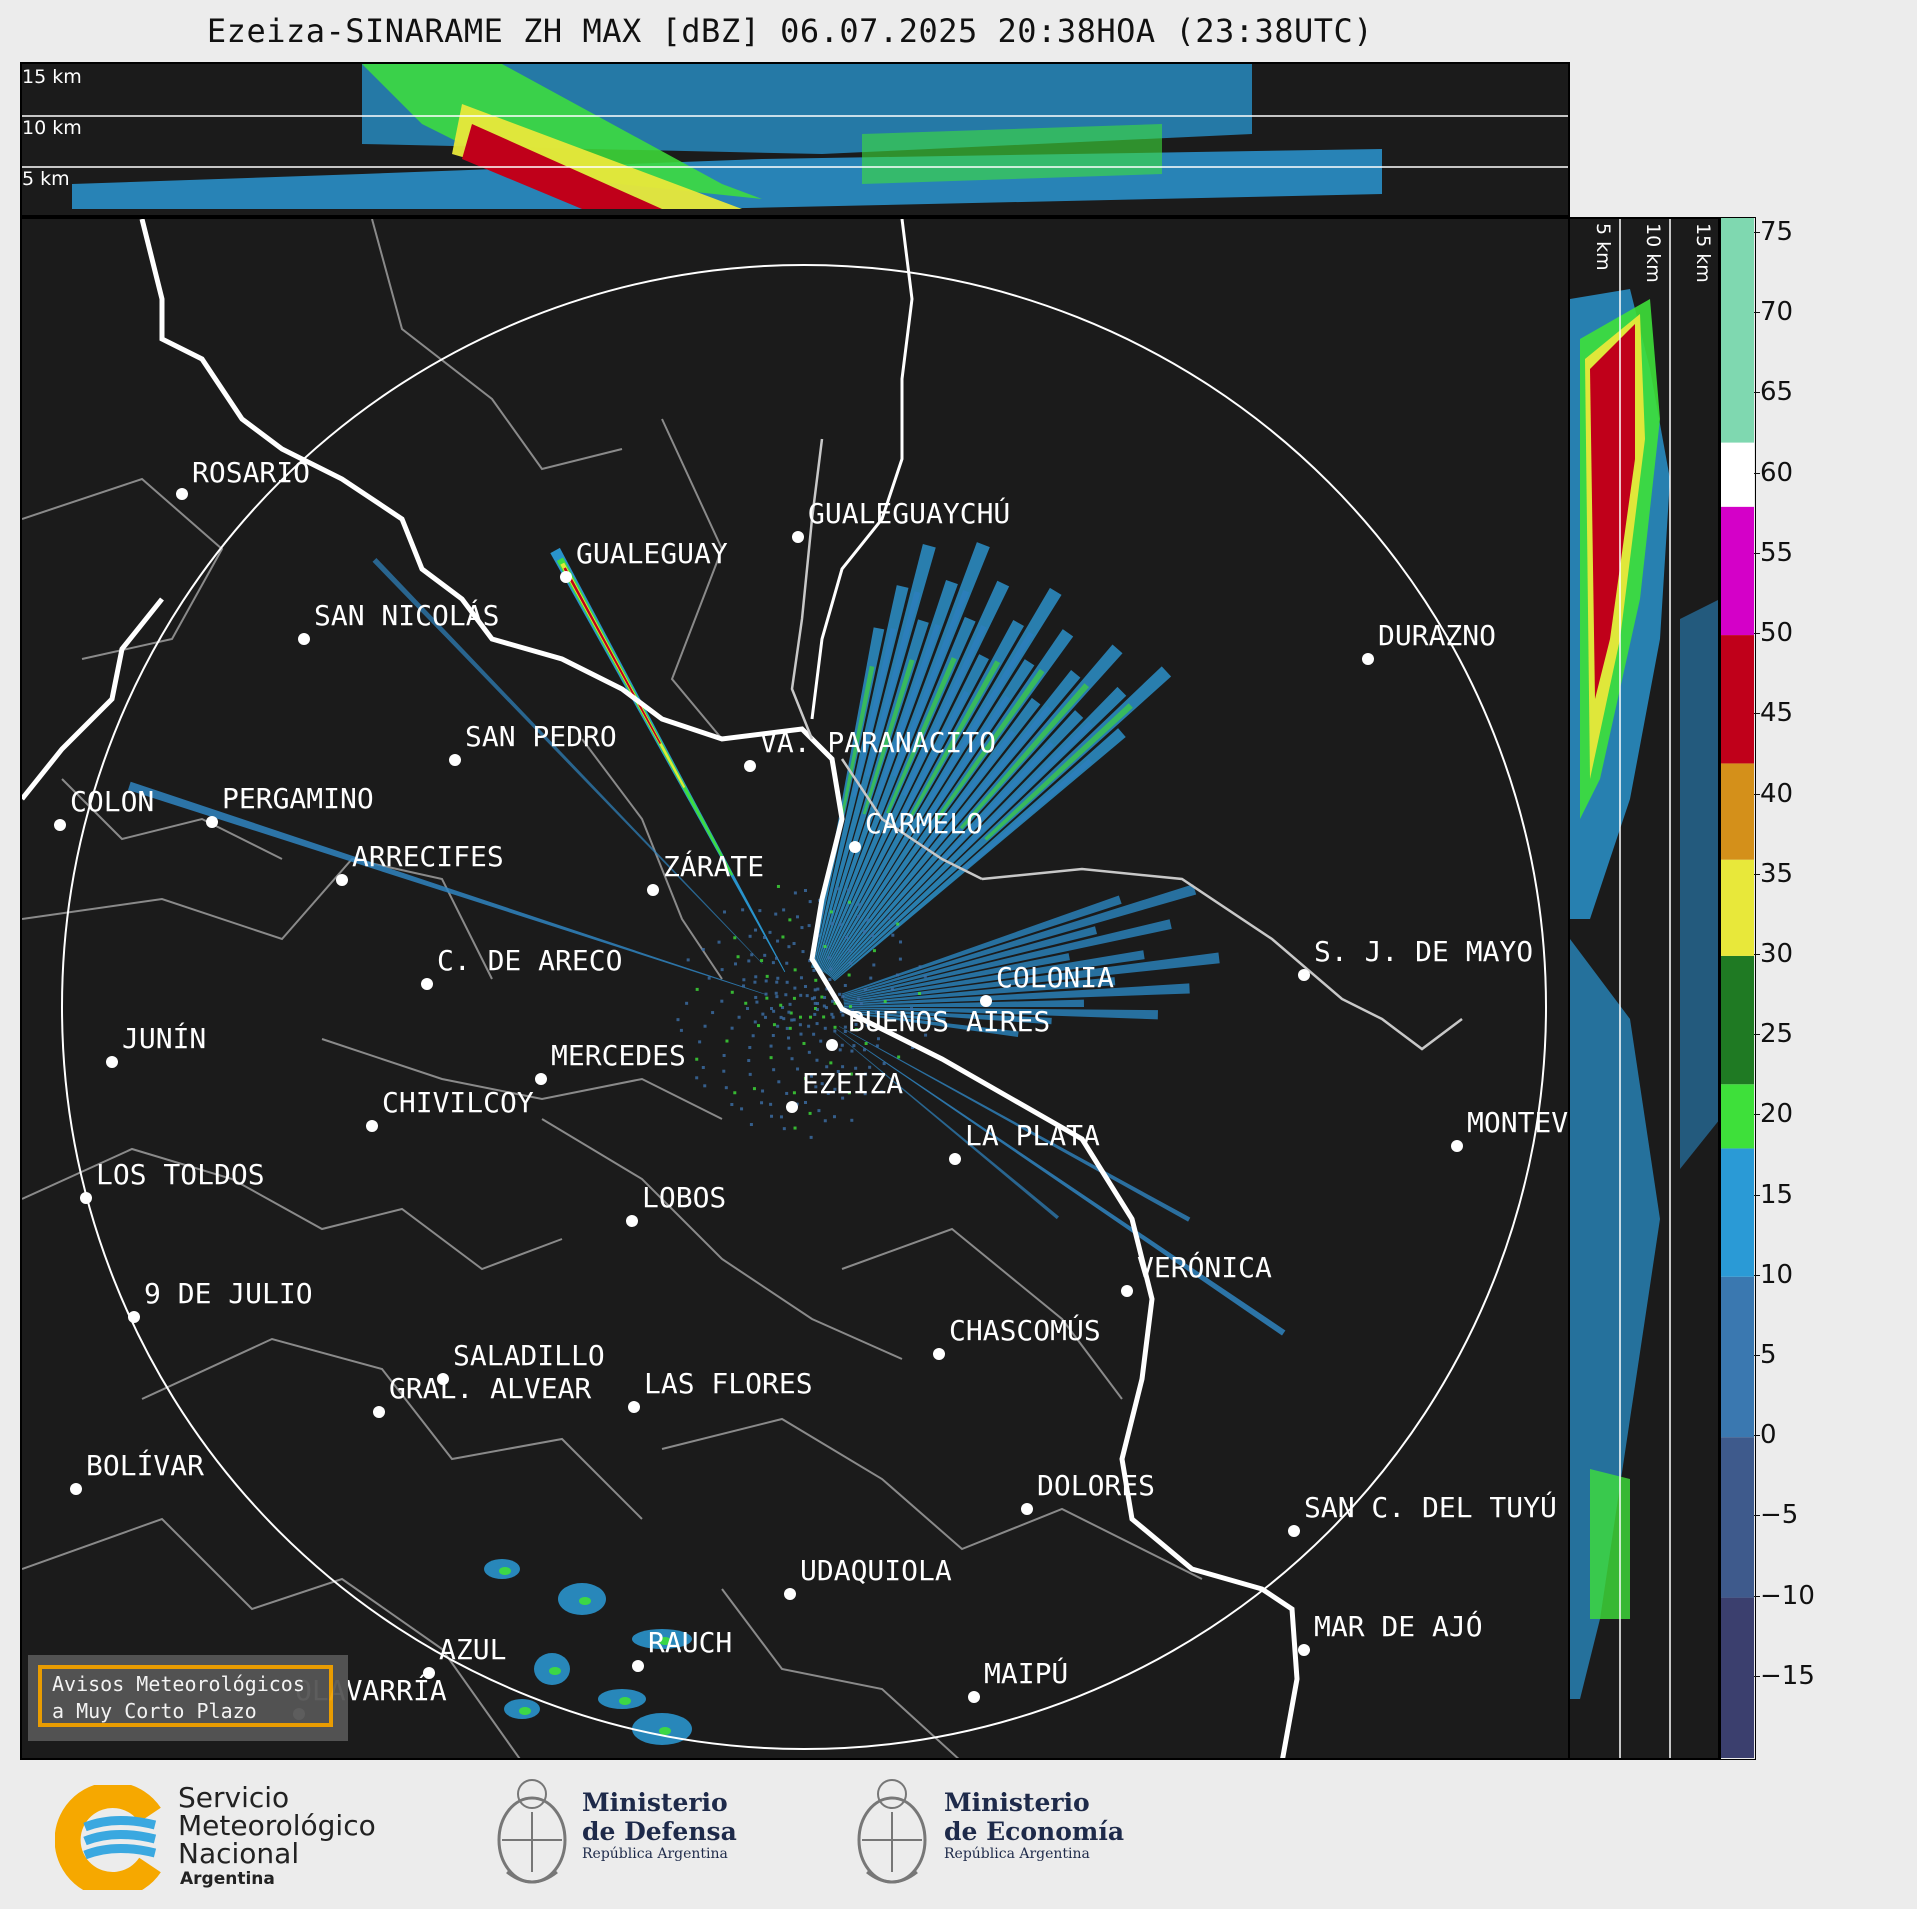  What do you see at coordinates (1088, 1492) in the screenshot?
I see `city-marker: DOLORES` at bounding box center [1088, 1492].